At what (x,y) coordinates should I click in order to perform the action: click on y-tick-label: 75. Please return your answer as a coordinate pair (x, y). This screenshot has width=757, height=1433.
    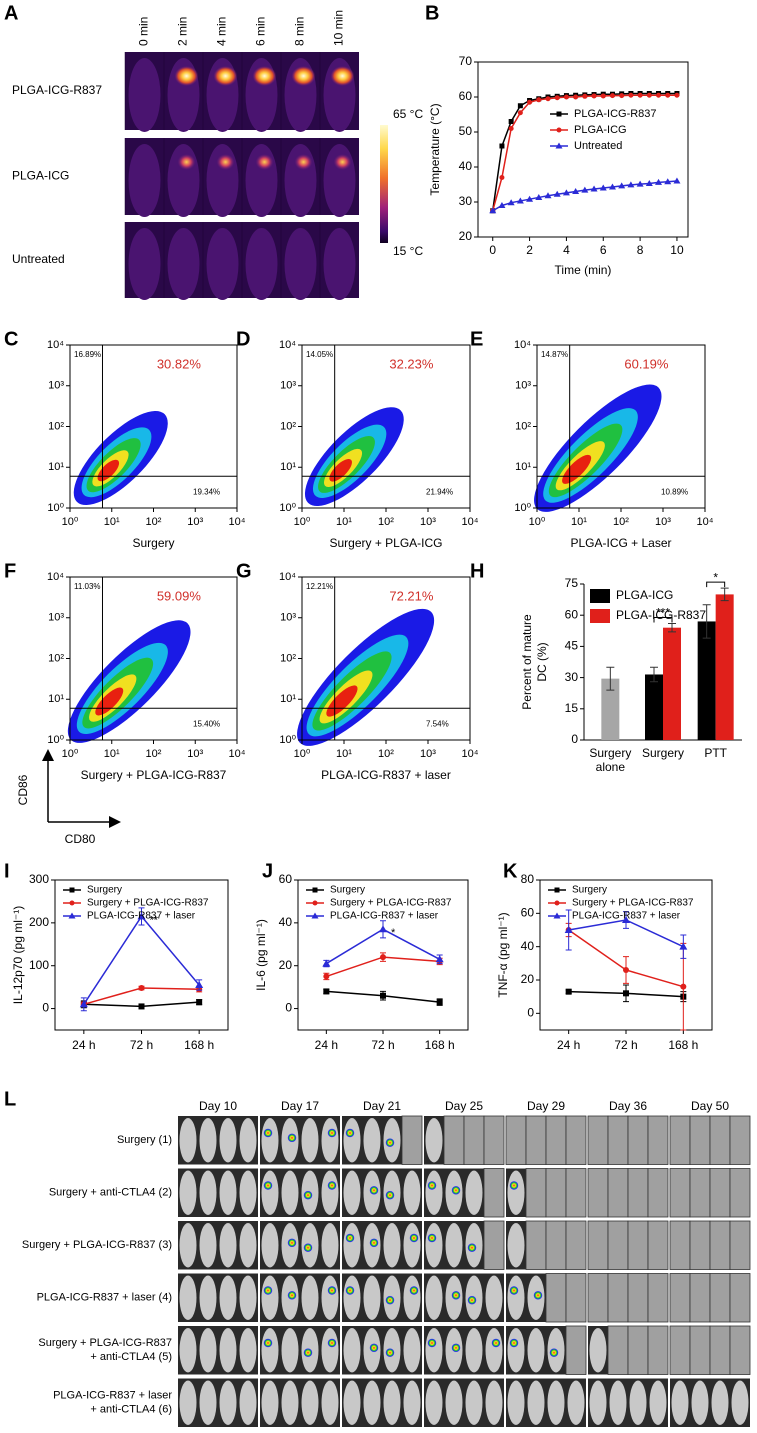
    Looking at the image, I should click on (572, 583).